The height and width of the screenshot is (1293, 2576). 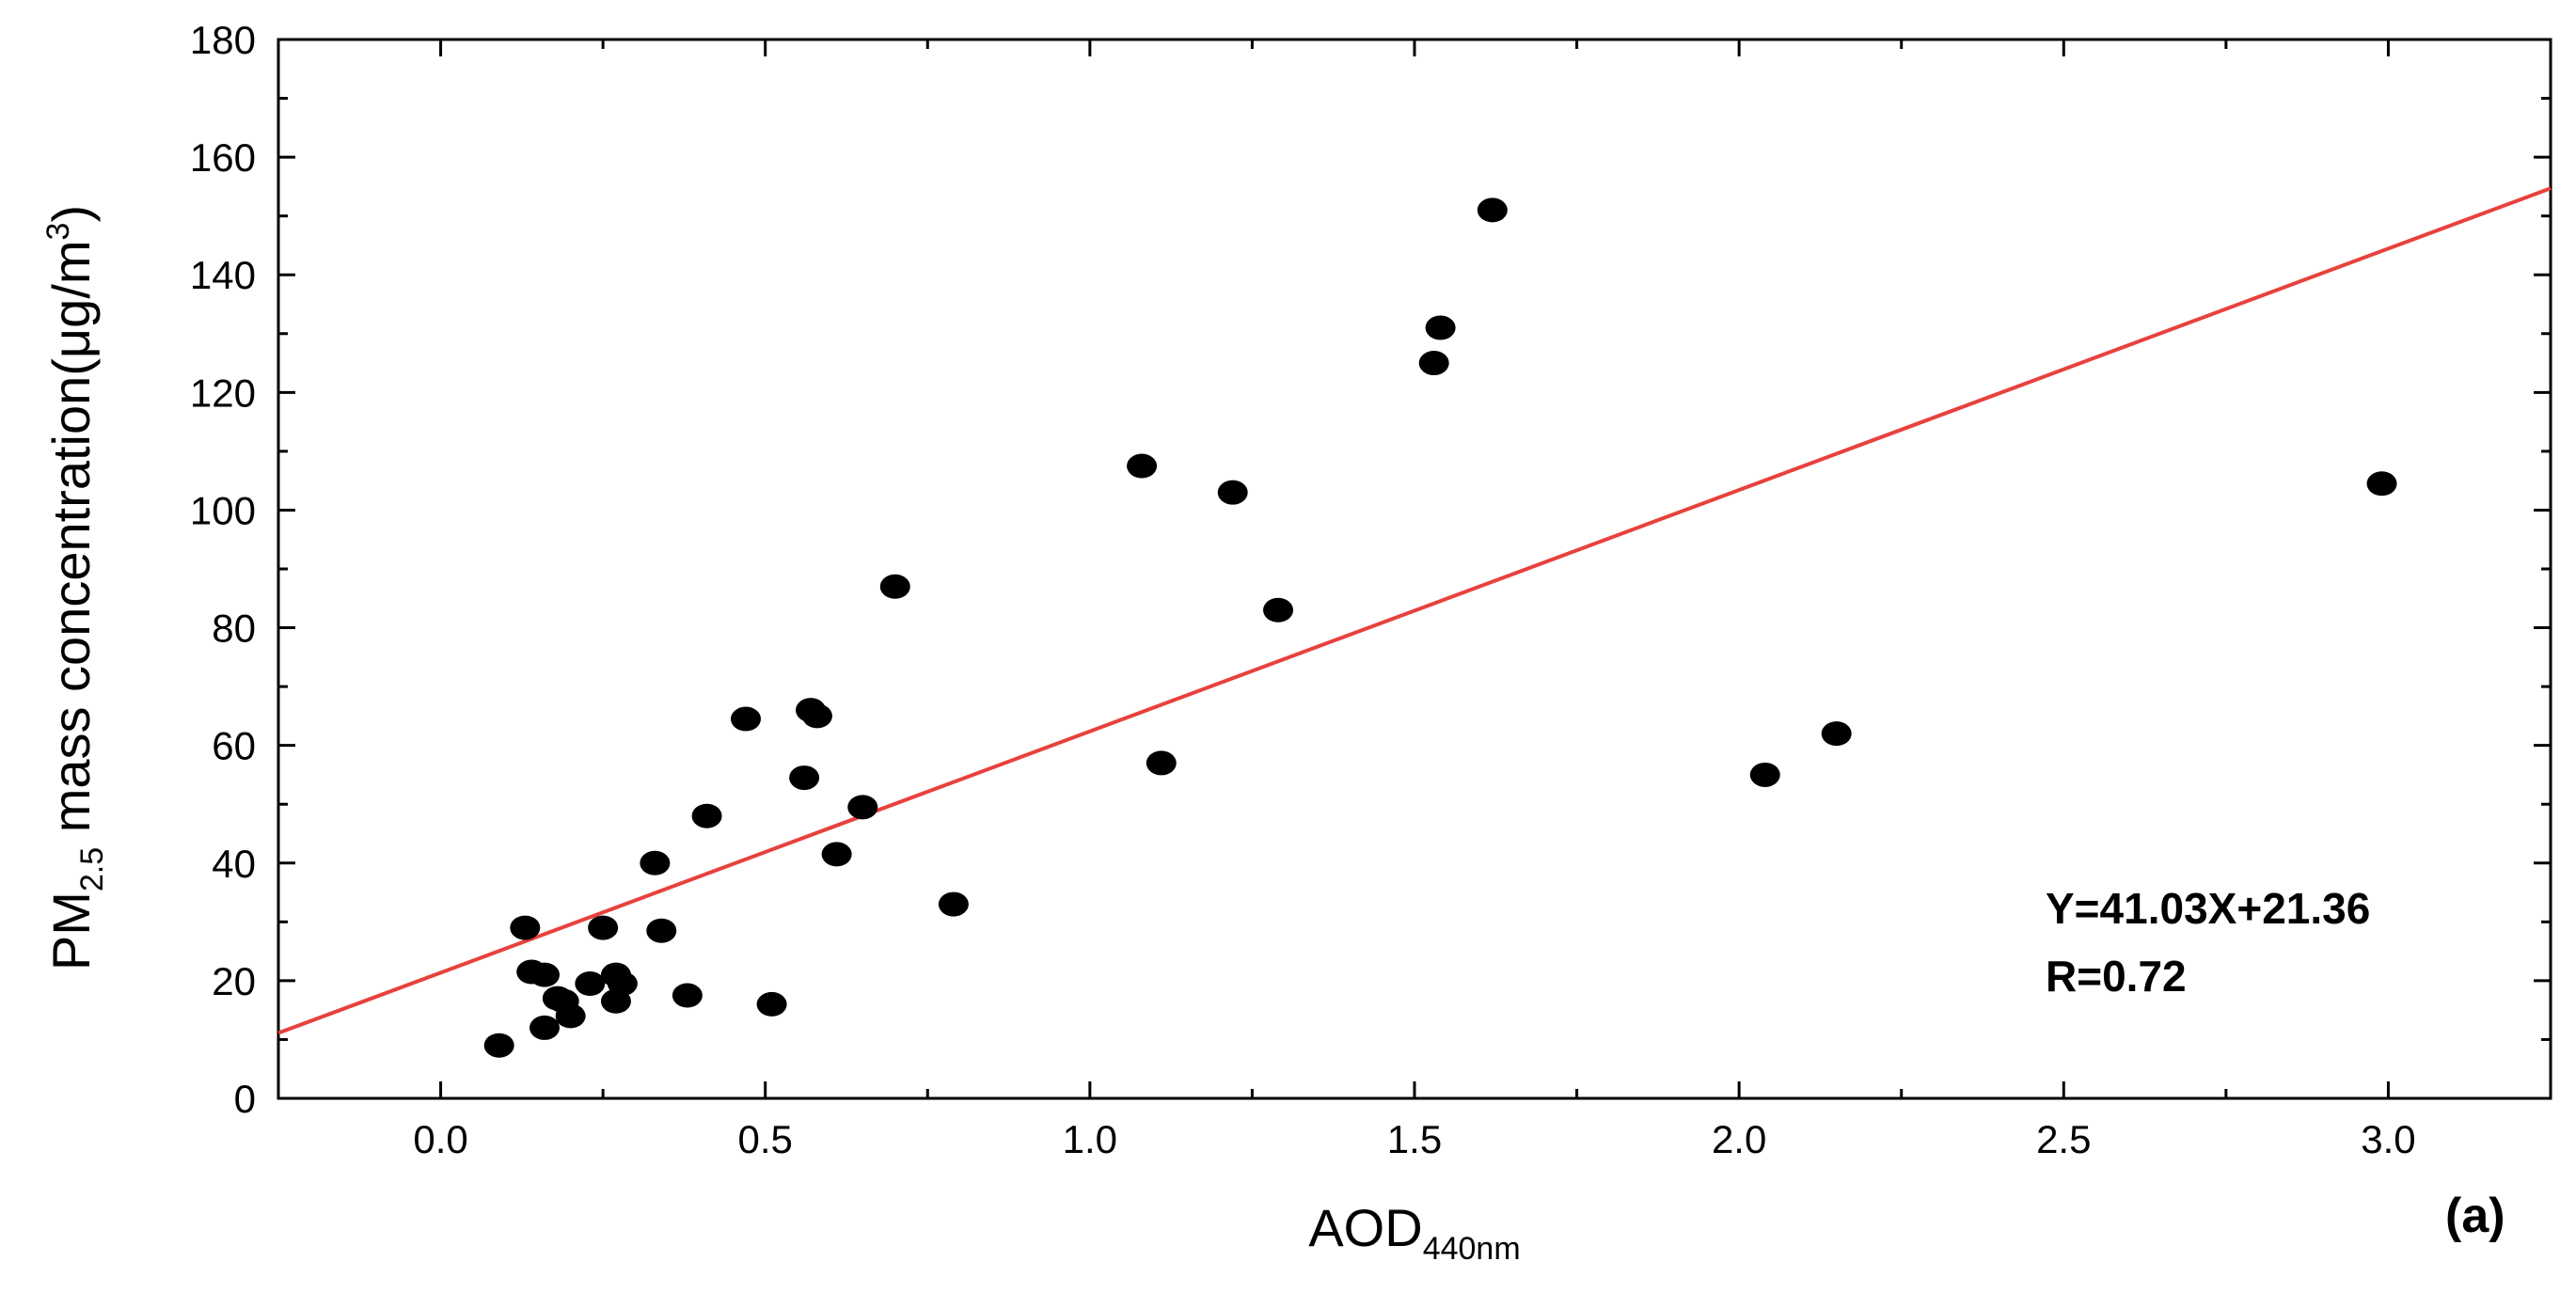 I want to click on x-tick-label: 1.0, so click(x=1090, y=1139).